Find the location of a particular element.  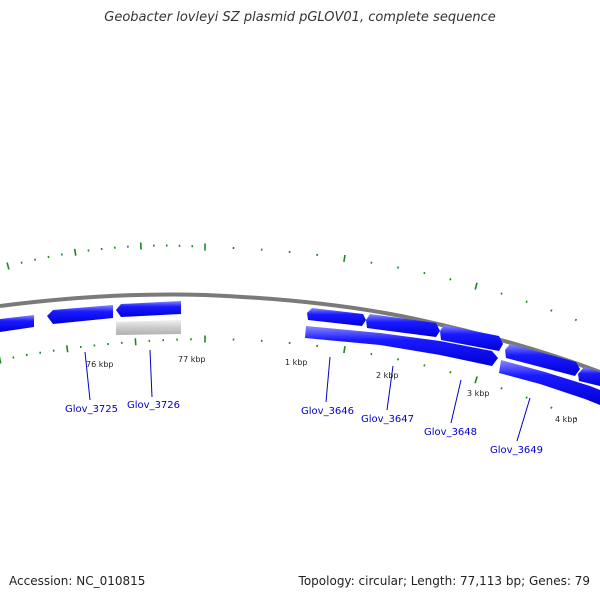

kbp-labels: 76 kbp 77 kbp 1 kbp 2 kbp 3 kbp 4 kbp is located at coordinates (331, 389).